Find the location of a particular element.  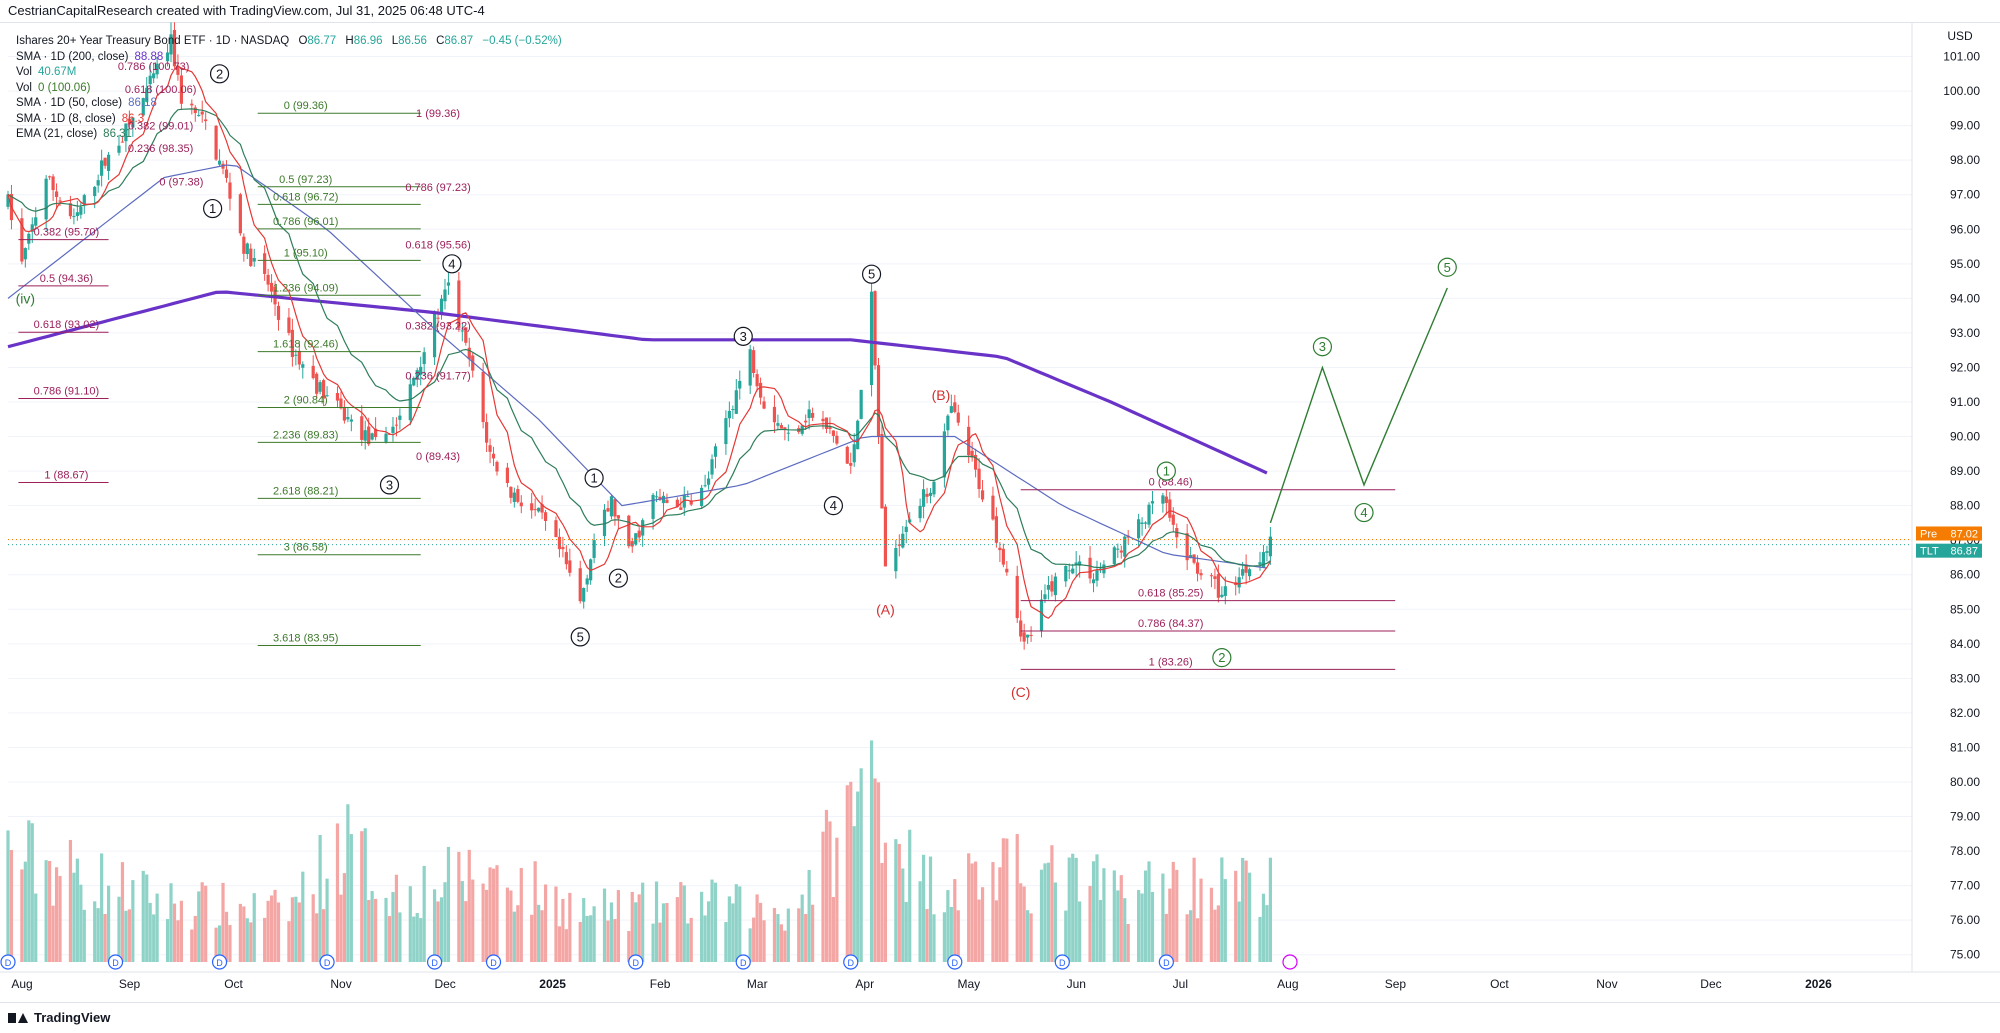

y-tick-label: 93.00 is located at coordinates (1965, 333).